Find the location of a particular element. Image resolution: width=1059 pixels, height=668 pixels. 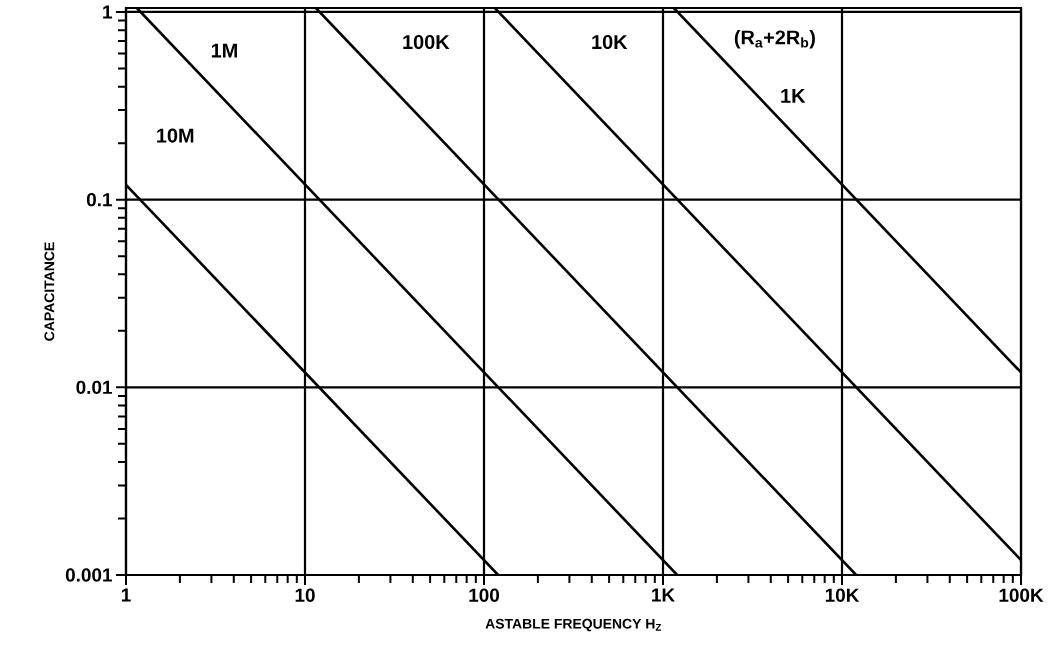

y-tick-label: 0.001 is located at coordinates (88, 575).